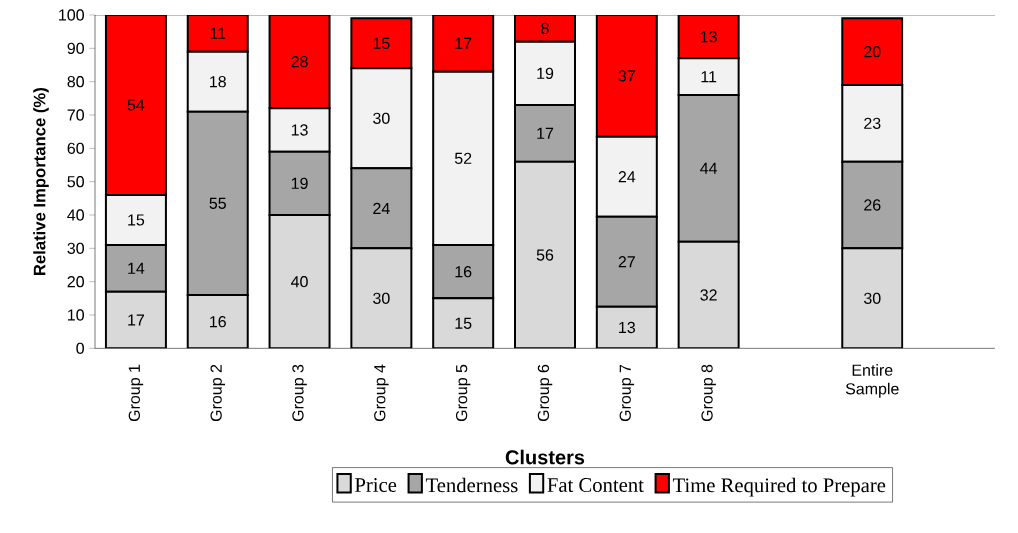  What do you see at coordinates (299, 392) in the screenshot?
I see `x-tick-label: Group 3` at bounding box center [299, 392].